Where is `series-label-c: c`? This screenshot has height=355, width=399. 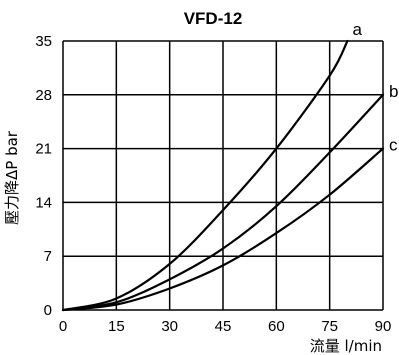
series-label-c: c is located at coordinates (393, 145).